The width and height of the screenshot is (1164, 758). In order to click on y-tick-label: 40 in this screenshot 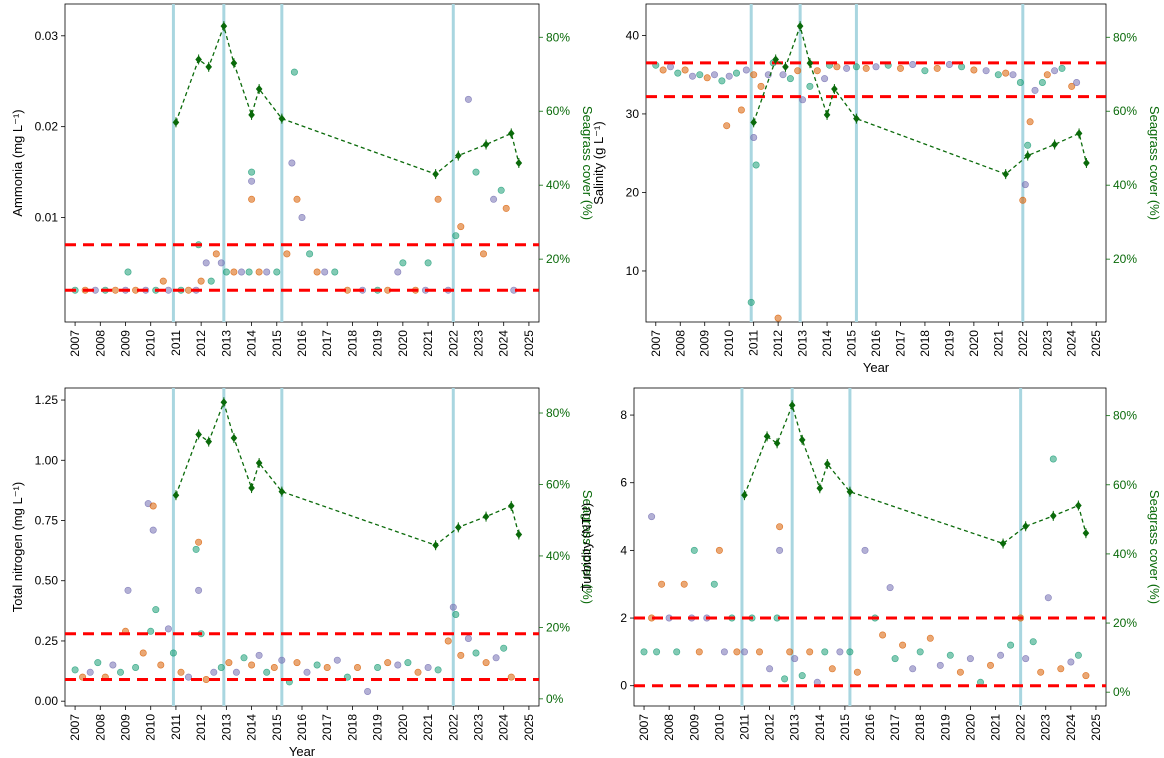, I will do `click(633, 35)`.